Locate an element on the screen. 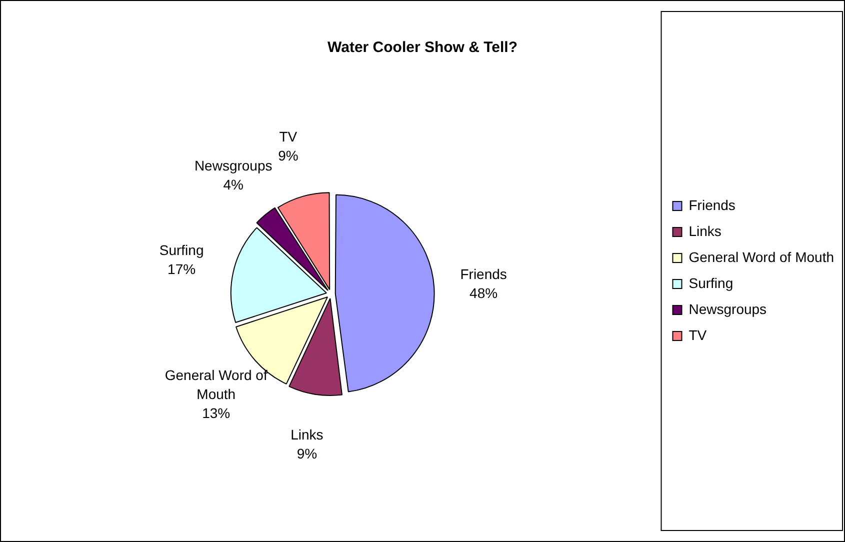 Image resolution: width=845 pixels, height=542 pixels. legend-label: TV is located at coordinates (698, 334).